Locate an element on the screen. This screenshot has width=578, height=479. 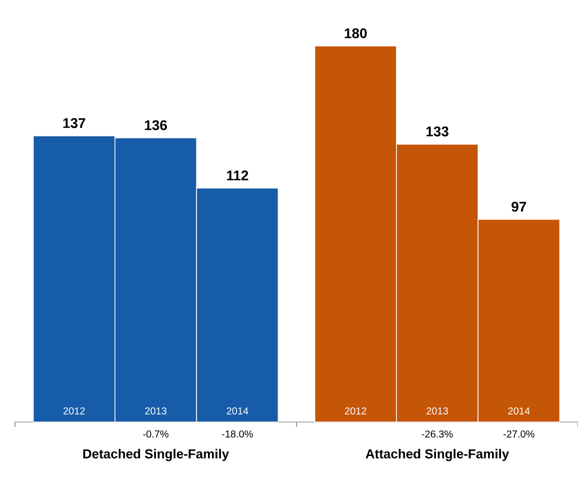
text: -18.0% is located at coordinates (237, 434).